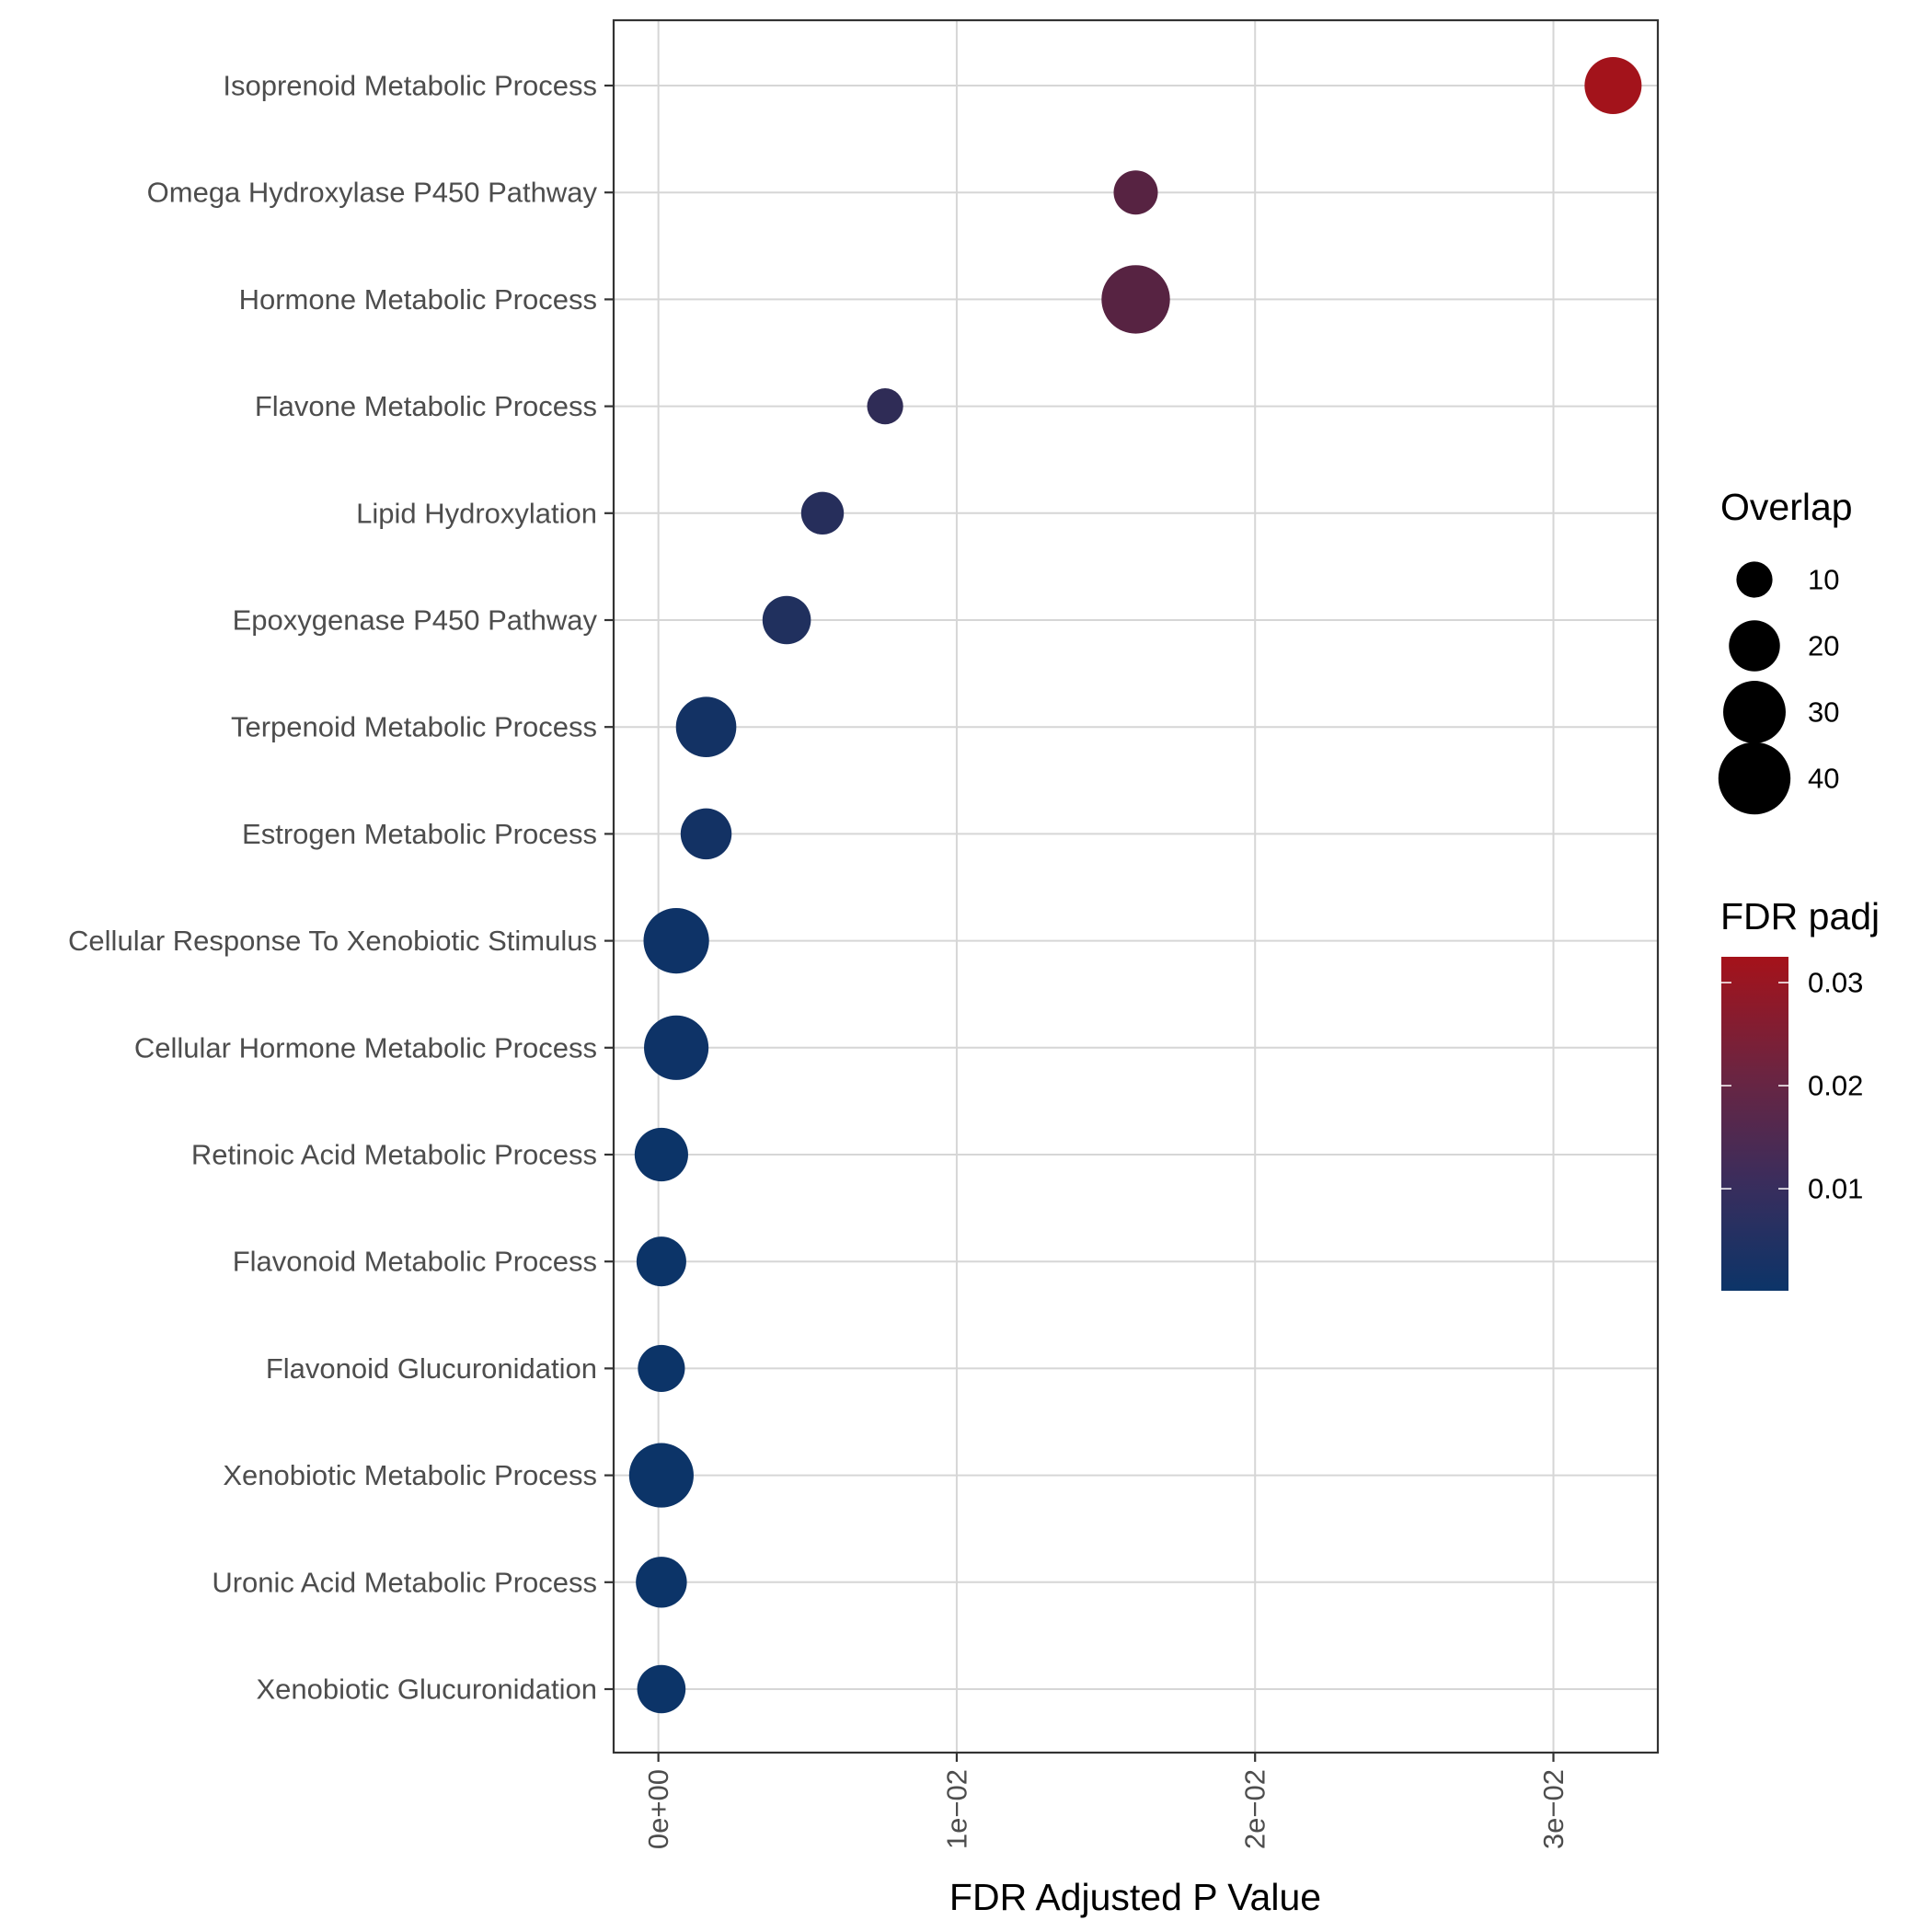 Image resolution: width=1932 pixels, height=1932 pixels. What do you see at coordinates (1800, 1093) in the screenshot?
I see `fdr-legend: FDR padj 0.03 0.02 0.01` at bounding box center [1800, 1093].